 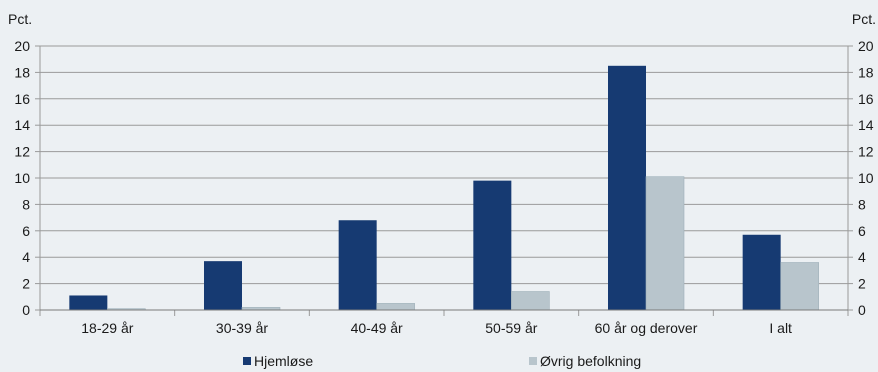 I want to click on y-tick-label-left: 6, so click(x=26, y=231).